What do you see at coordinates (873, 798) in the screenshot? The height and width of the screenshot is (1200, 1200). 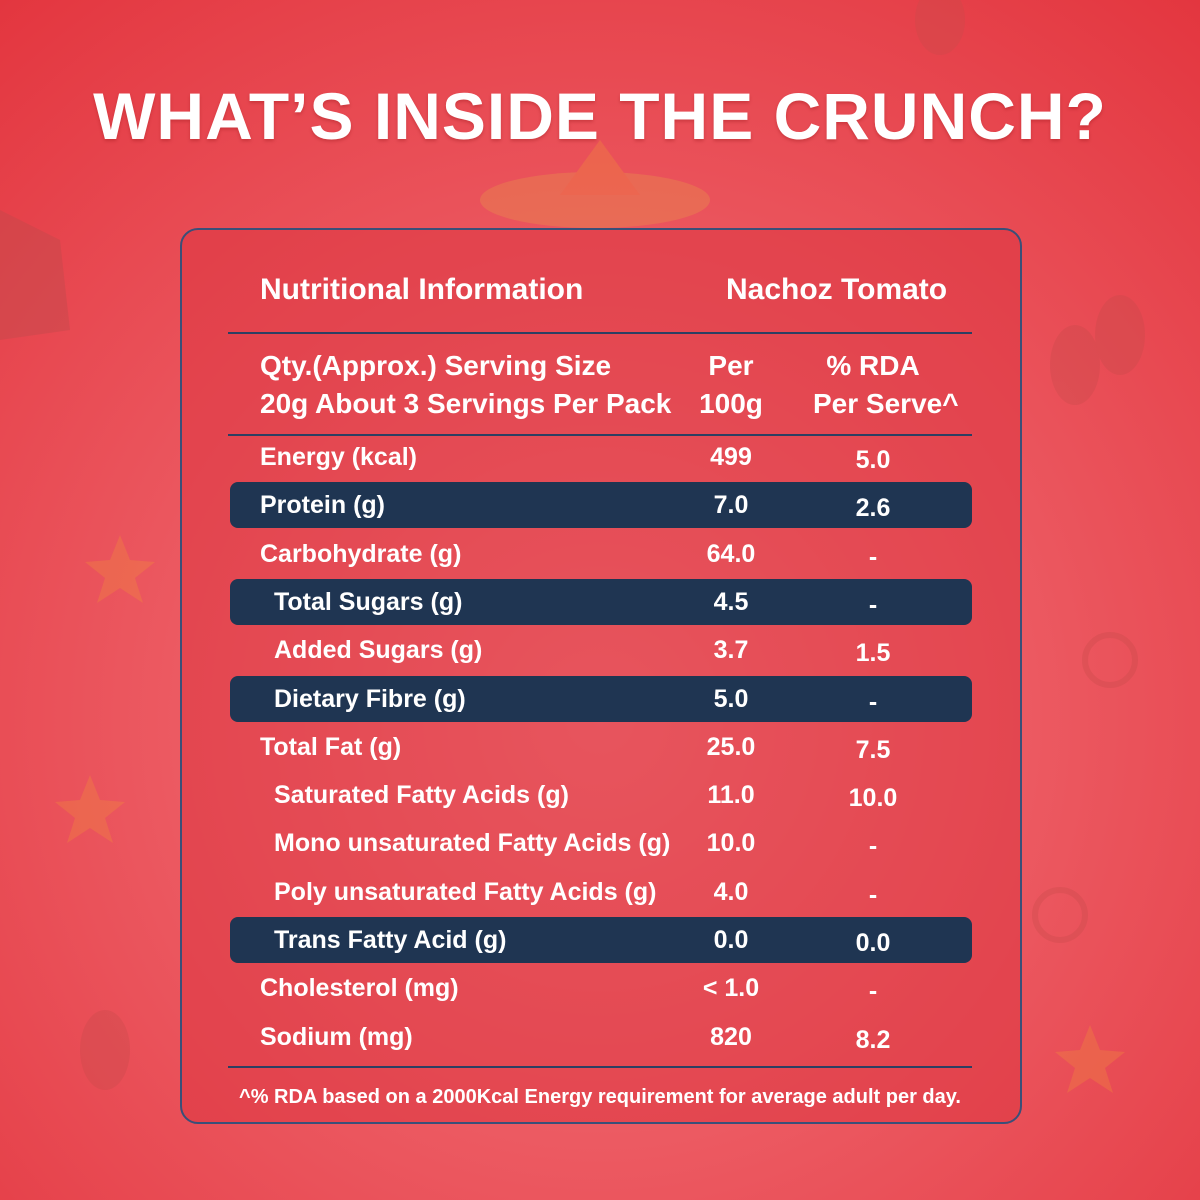 I see `rda-value: 10.0` at bounding box center [873, 798].